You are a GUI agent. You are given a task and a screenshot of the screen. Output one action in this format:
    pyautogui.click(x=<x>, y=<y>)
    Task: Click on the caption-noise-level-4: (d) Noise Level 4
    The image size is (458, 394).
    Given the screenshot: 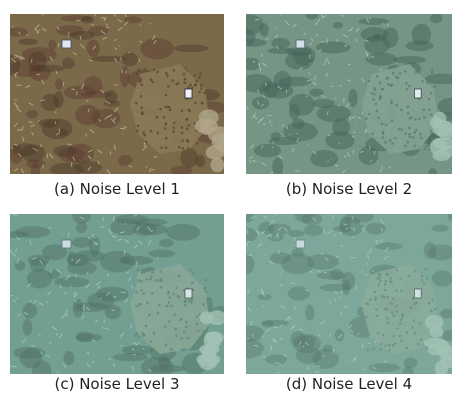 What is the action you would take?
    pyautogui.click(x=349, y=384)
    